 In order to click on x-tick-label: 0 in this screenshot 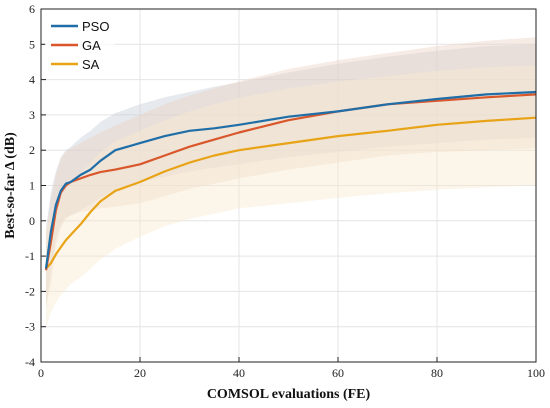, I will do `click(41, 373)`.